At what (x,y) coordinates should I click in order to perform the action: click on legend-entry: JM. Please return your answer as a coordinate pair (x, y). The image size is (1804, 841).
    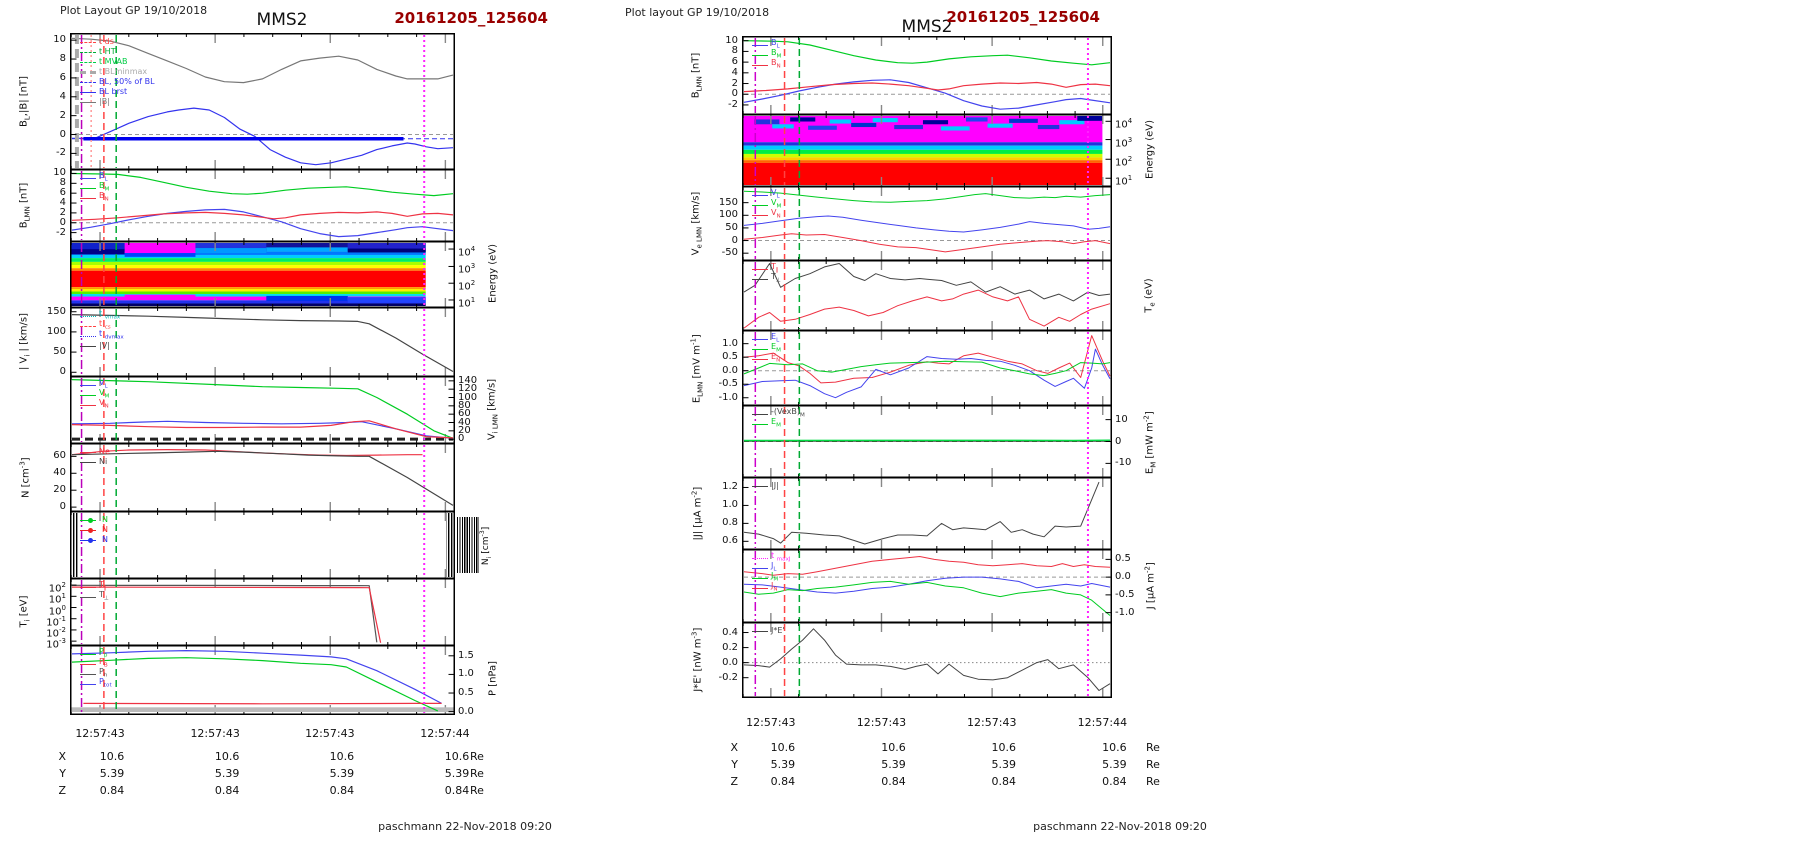
    Looking at the image, I should click on (771, 577).